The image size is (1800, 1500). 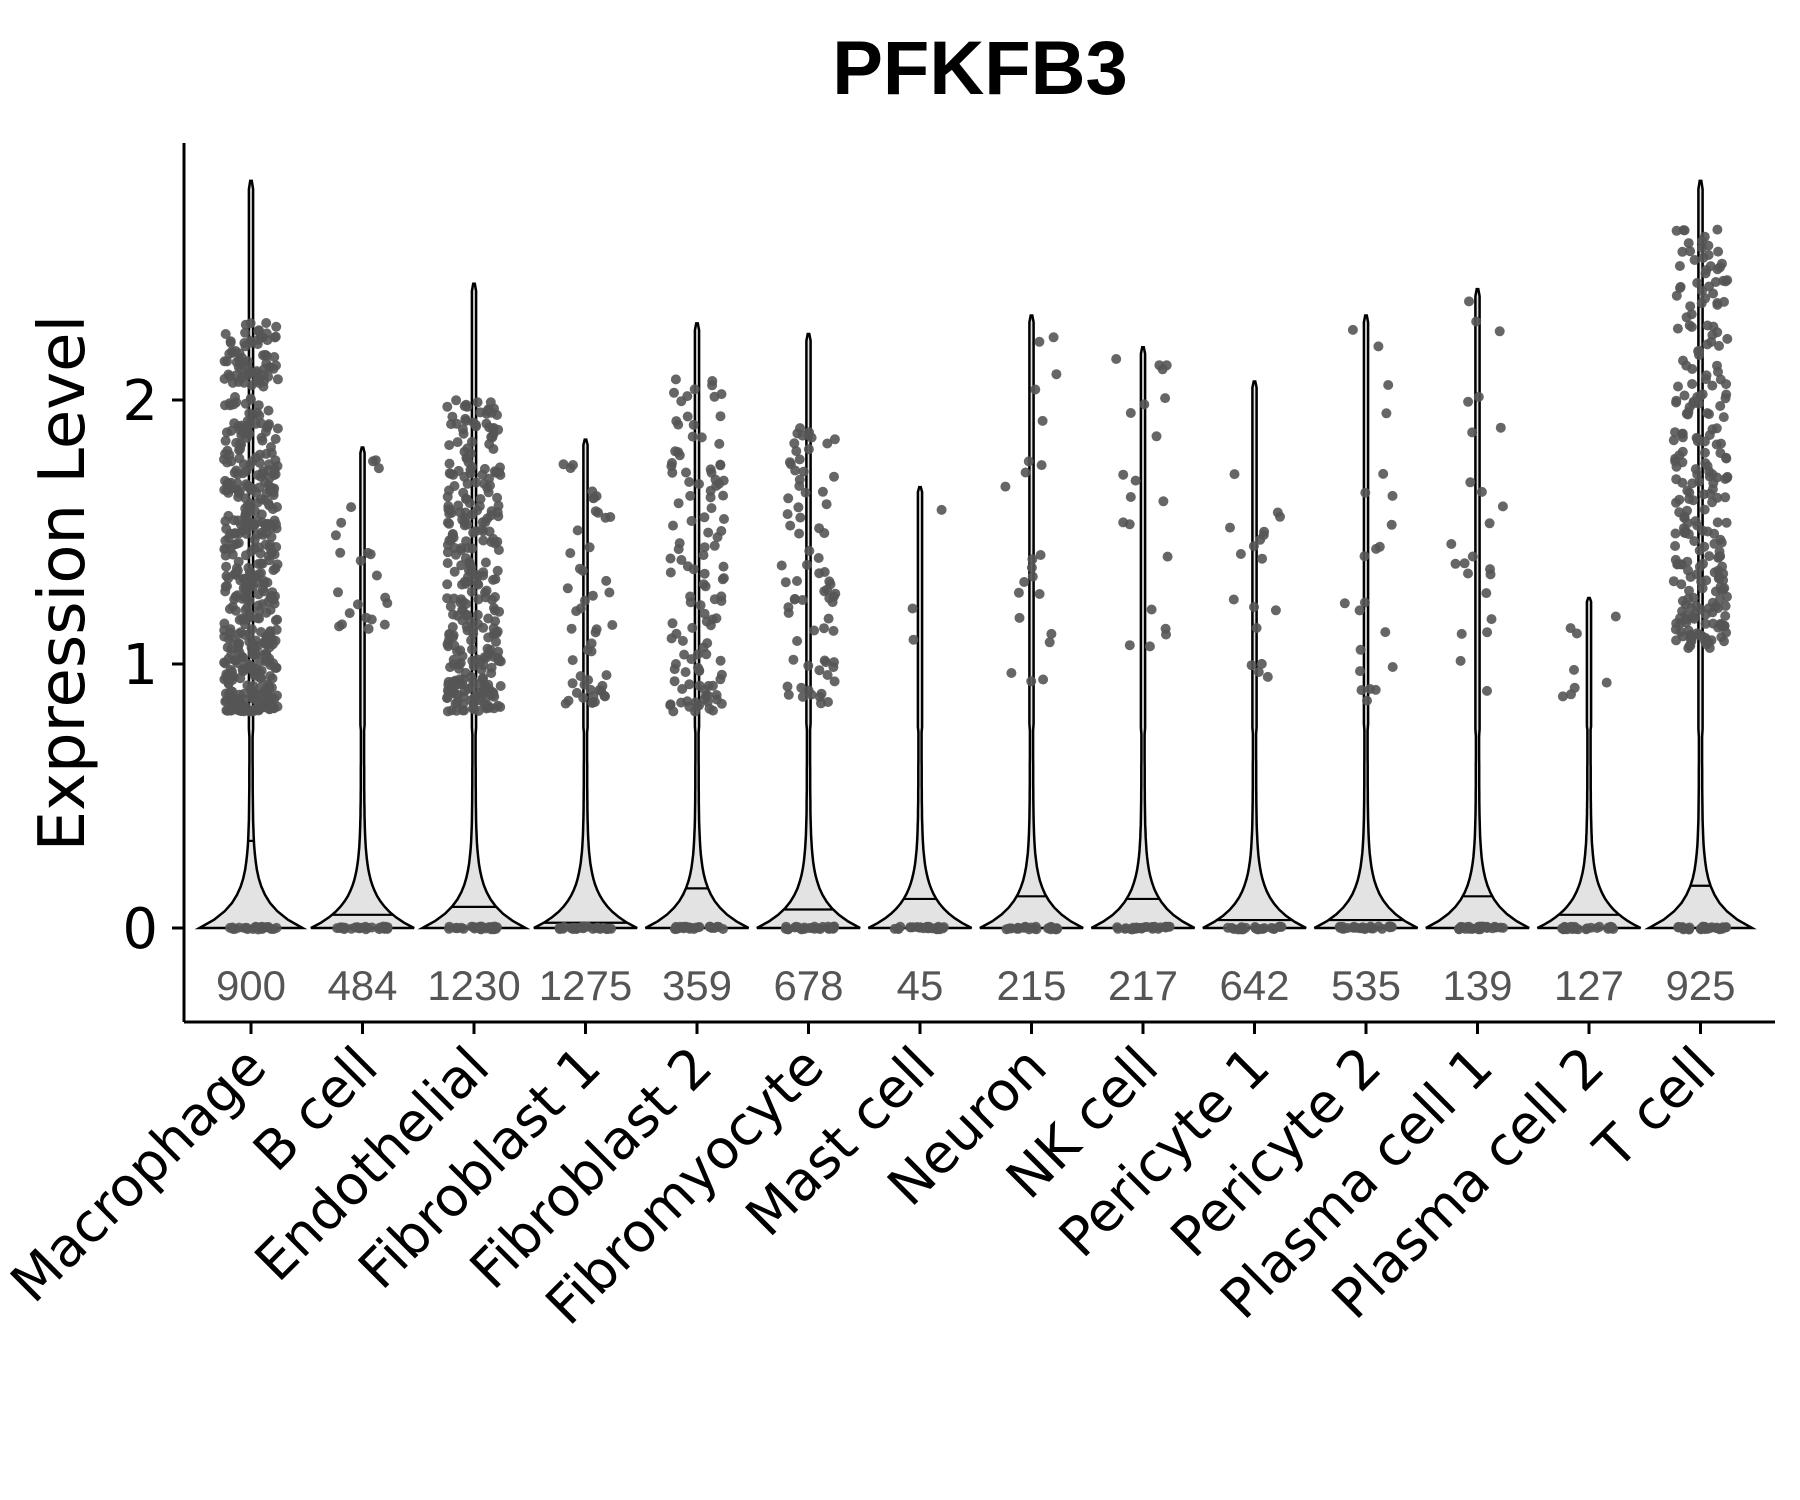 What do you see at coordinates (473, 985) in the screenshot?
I see `cell-count-label: 1230` at bounding box center [473, 985].